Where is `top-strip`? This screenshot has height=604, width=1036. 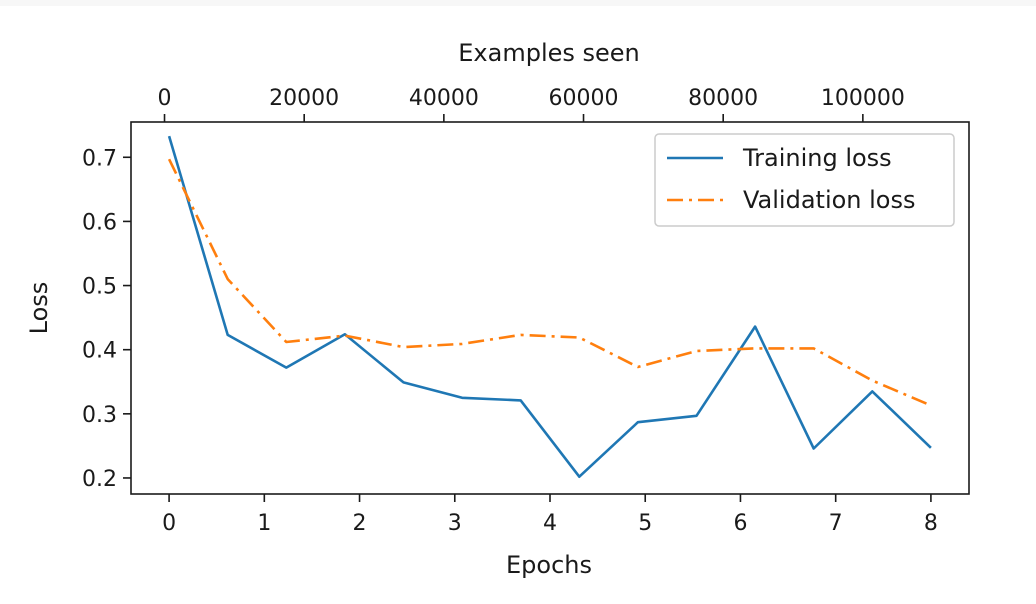
top-strip is located at coordinates (518, 3).